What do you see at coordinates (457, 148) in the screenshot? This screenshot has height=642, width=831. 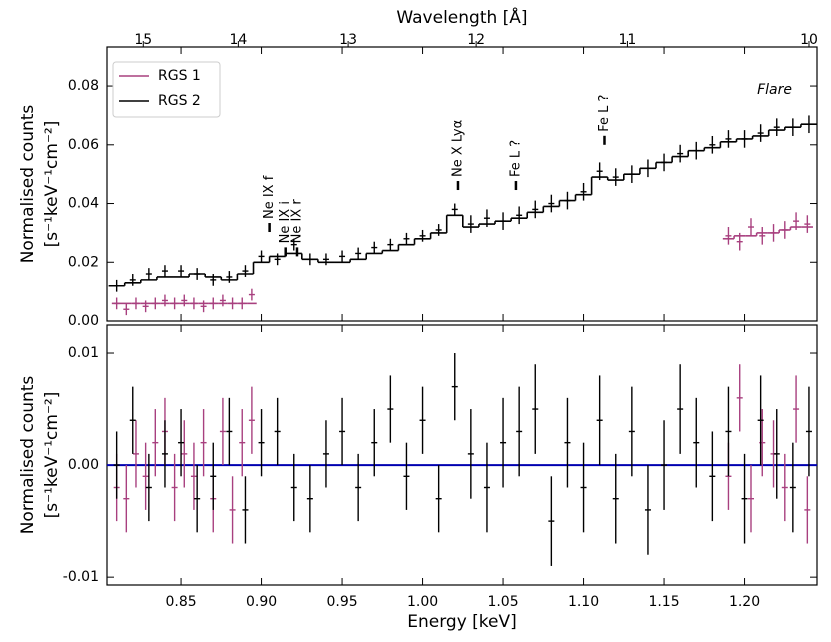 I see `line-label: Ne X Lyα` at bounding box center [457, 148].